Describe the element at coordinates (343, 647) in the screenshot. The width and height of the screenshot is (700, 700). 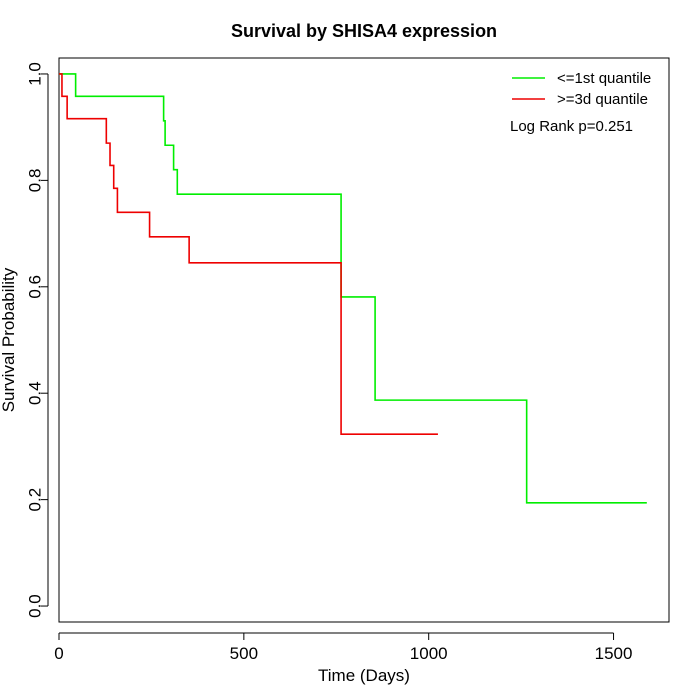
I see `x-axis: 0 500 1000 1500` at that location.